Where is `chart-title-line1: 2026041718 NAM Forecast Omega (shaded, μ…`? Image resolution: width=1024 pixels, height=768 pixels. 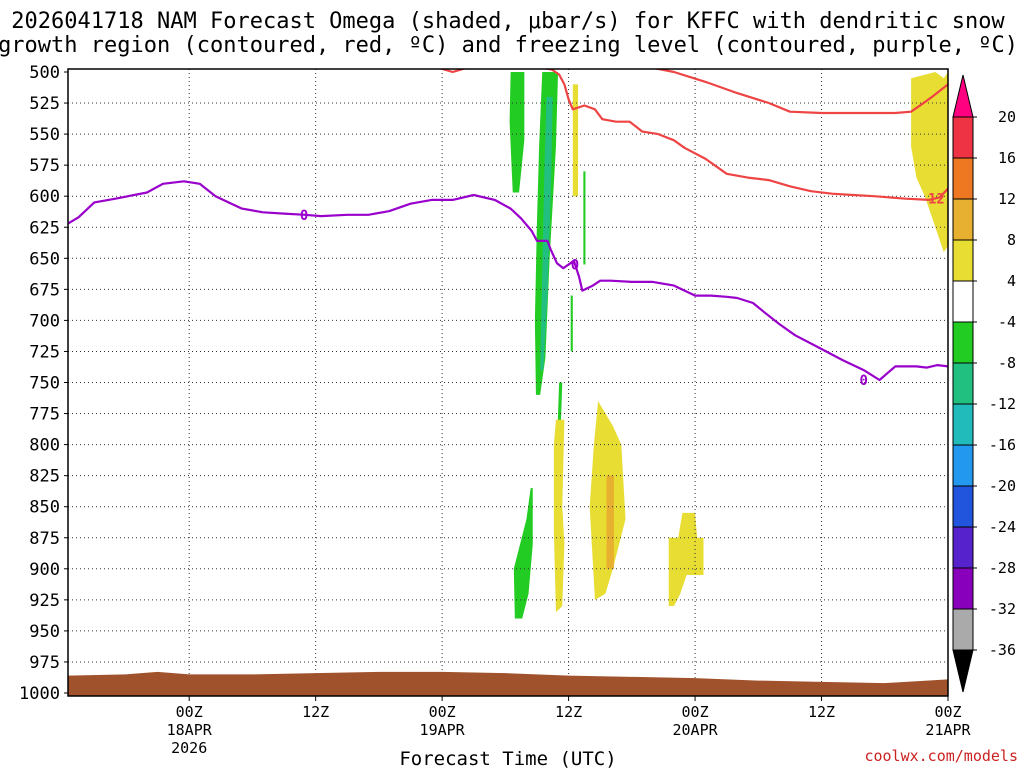
chart-title-line1: 2026041718 NAM Forecast Omega (shaded, μ… is located at coordinates (508, 21).